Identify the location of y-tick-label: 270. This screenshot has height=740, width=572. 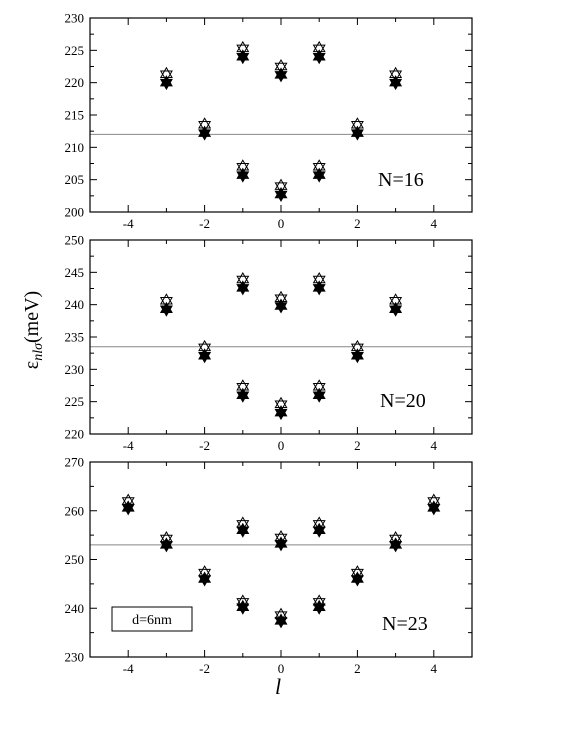
(75, 462).